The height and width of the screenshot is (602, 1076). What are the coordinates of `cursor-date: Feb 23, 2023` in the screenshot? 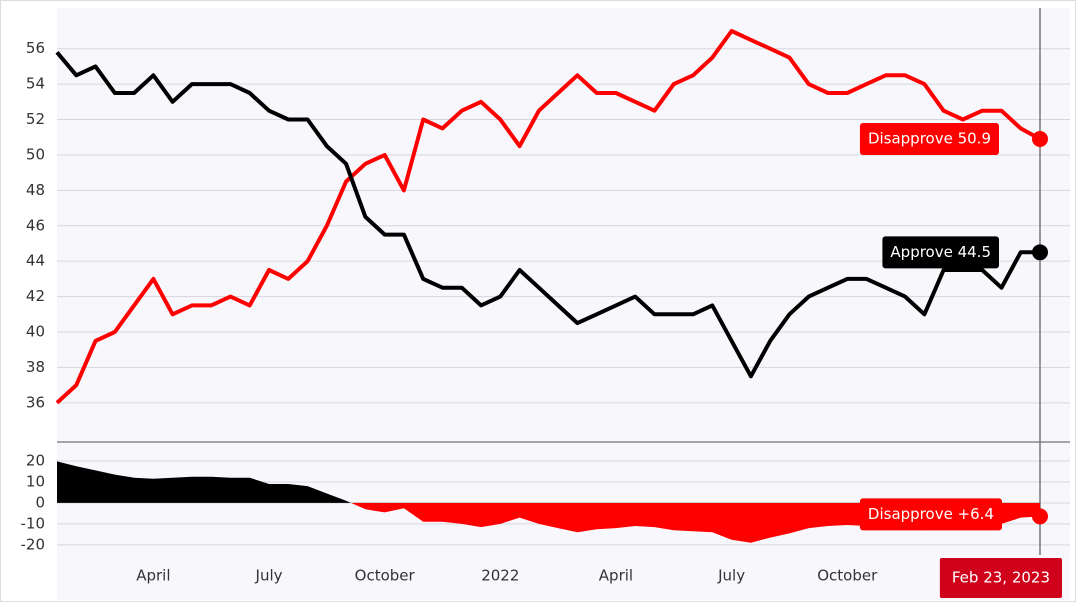 It's located at (1000, 578).